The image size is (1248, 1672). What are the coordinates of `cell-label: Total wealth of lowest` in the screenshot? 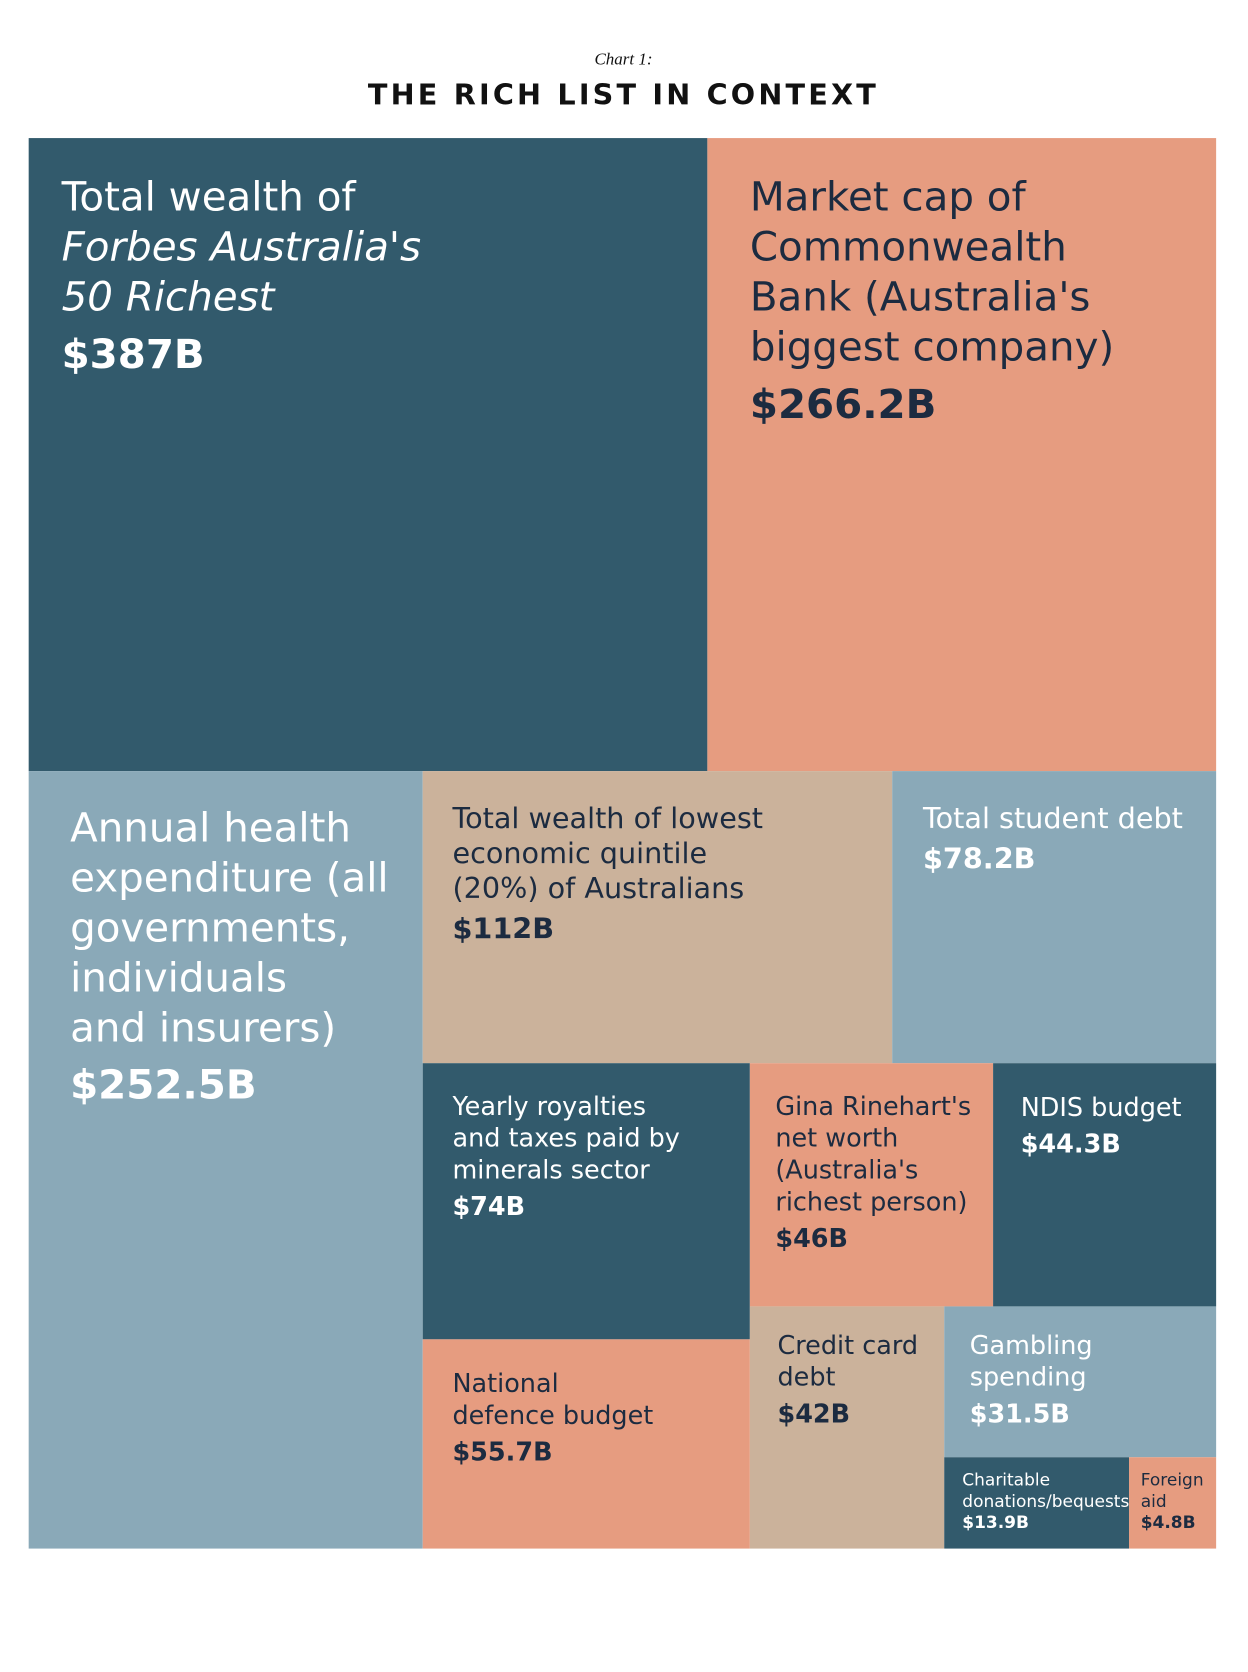 It's located at (607, 818).